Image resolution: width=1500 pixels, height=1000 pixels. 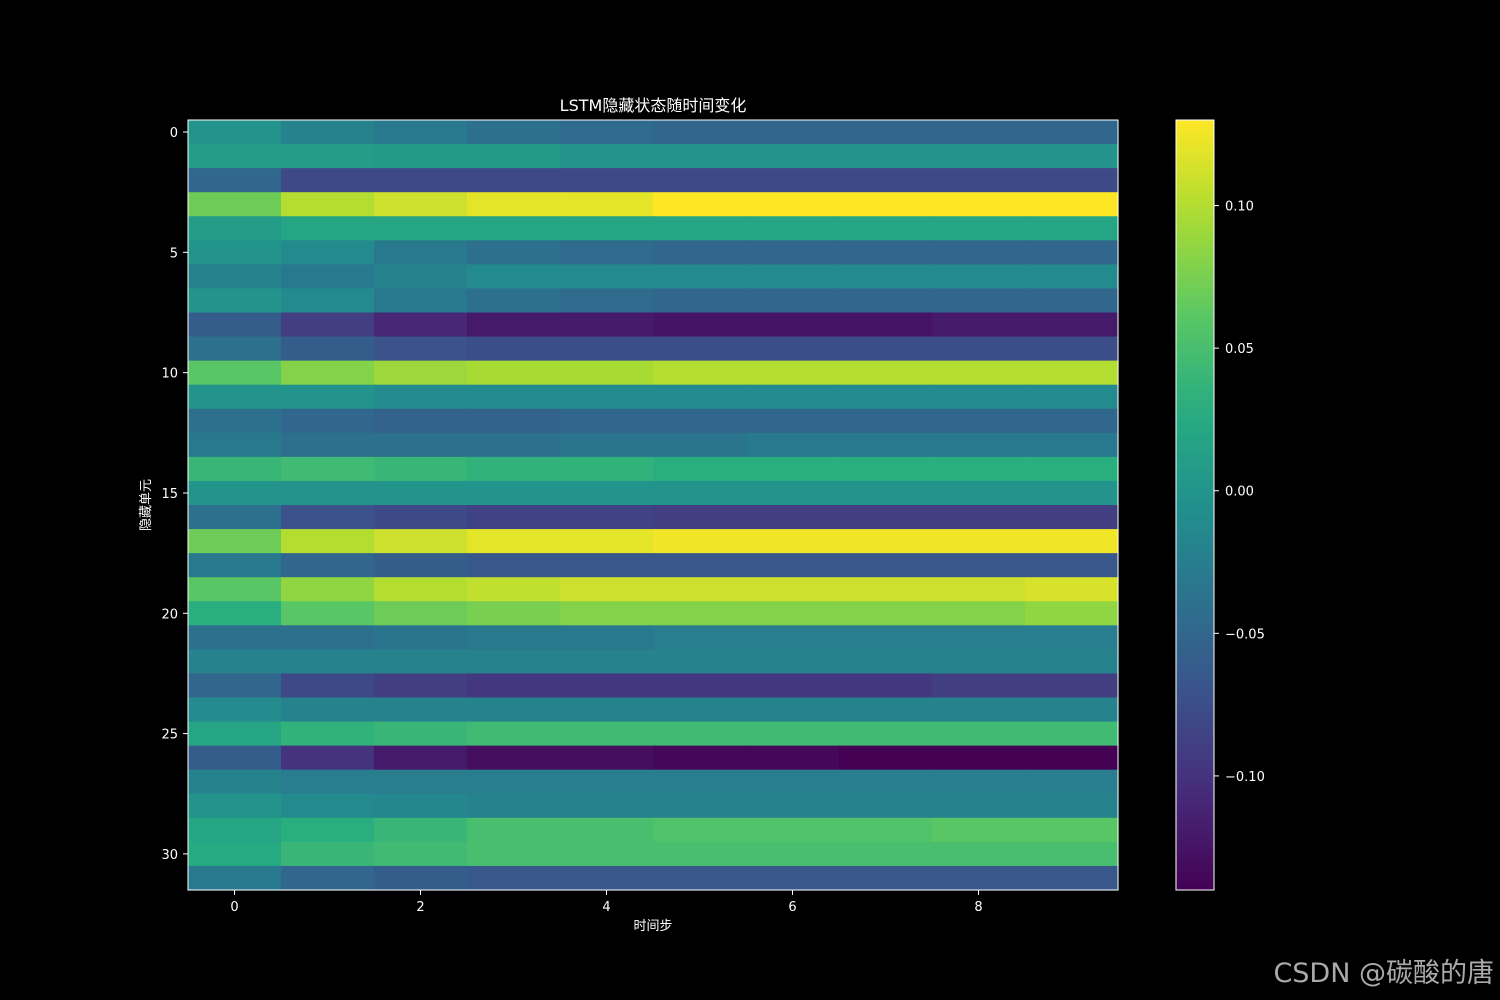 I want to click on heatmap-cell-r31-c0, so click(x=235, y=878).